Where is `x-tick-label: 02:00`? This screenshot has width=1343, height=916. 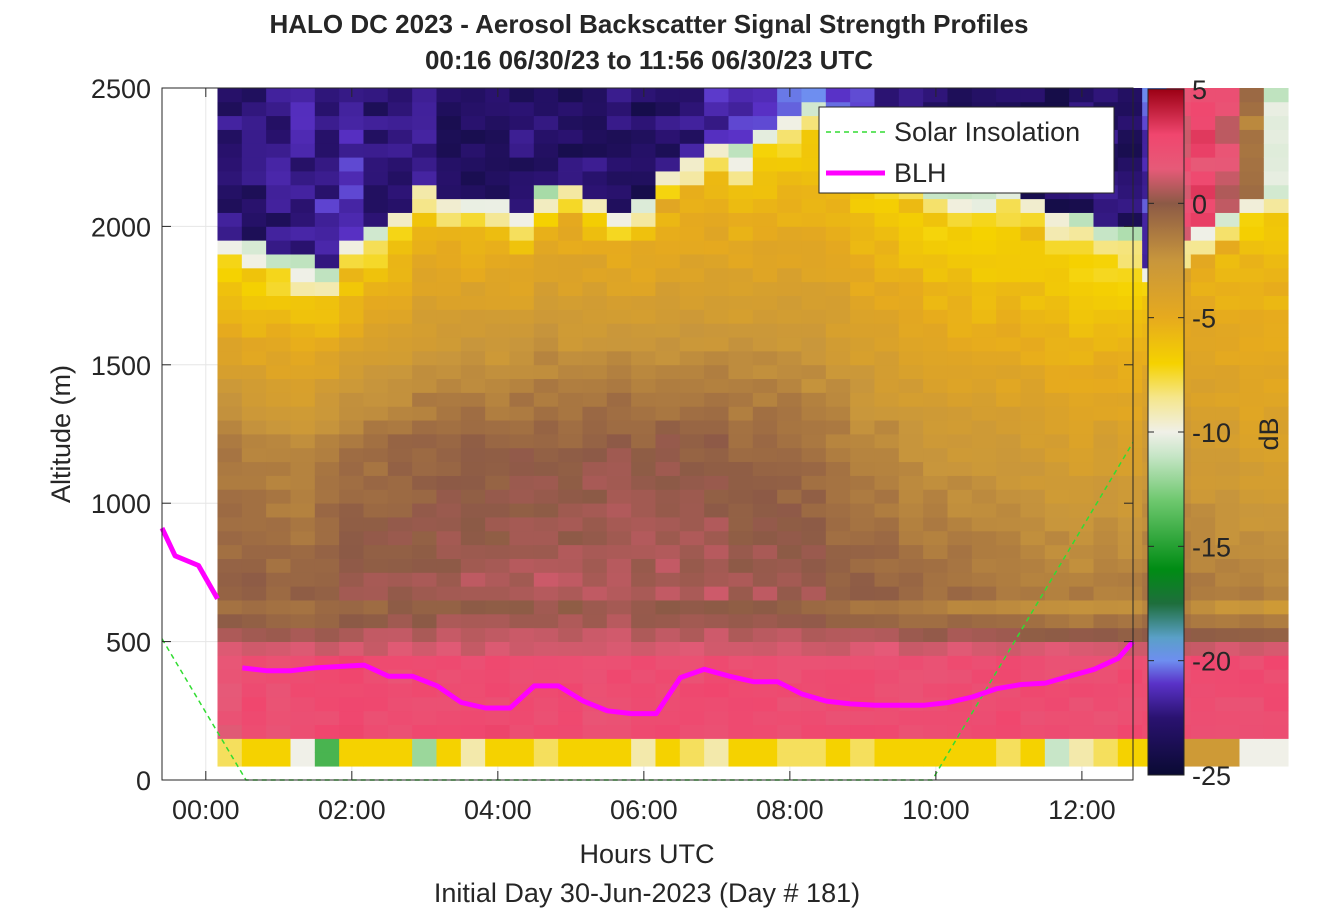
x-tick-label: 02:00 is located at coordinates (352, 810).